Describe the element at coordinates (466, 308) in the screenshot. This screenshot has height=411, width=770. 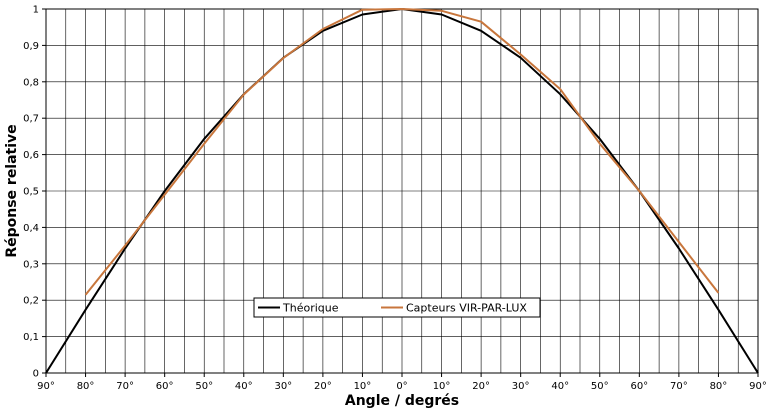
I see `legend-label-capteurs: Capteurs VIR-PAR-LUX` at that location.